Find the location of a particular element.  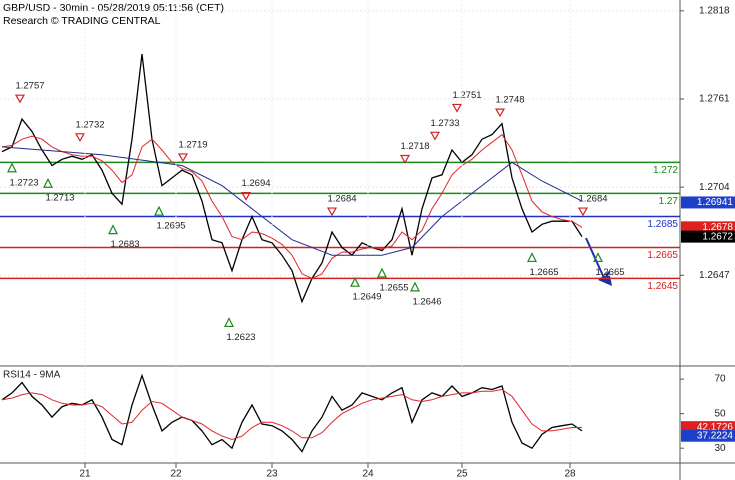

y-tick-label: 1.2761 is located at coordinates (714, 99).